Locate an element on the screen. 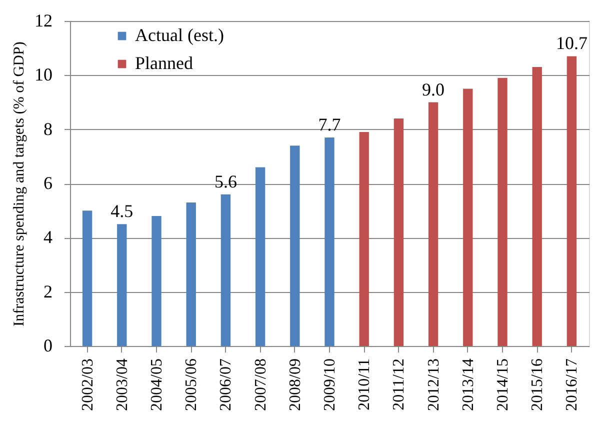  x-tick-label: 2007/08 is located at coordinates (261, 384).